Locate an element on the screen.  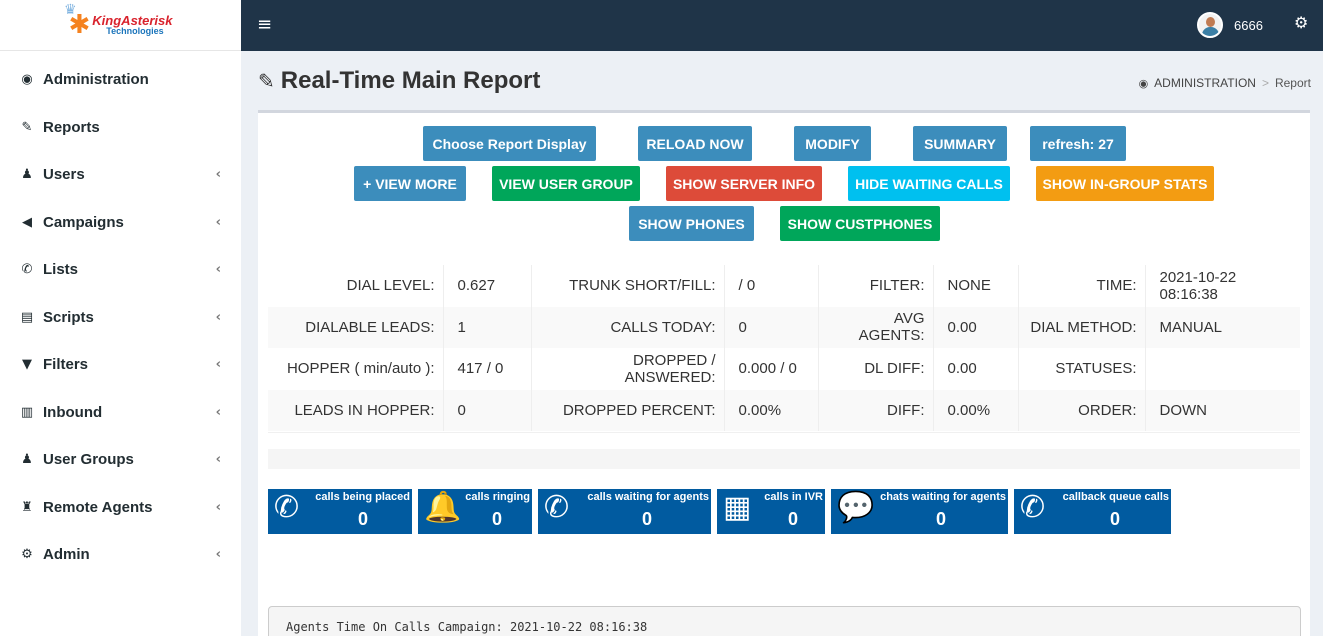
stat-value: 1 is located at coordinates (487, 327).